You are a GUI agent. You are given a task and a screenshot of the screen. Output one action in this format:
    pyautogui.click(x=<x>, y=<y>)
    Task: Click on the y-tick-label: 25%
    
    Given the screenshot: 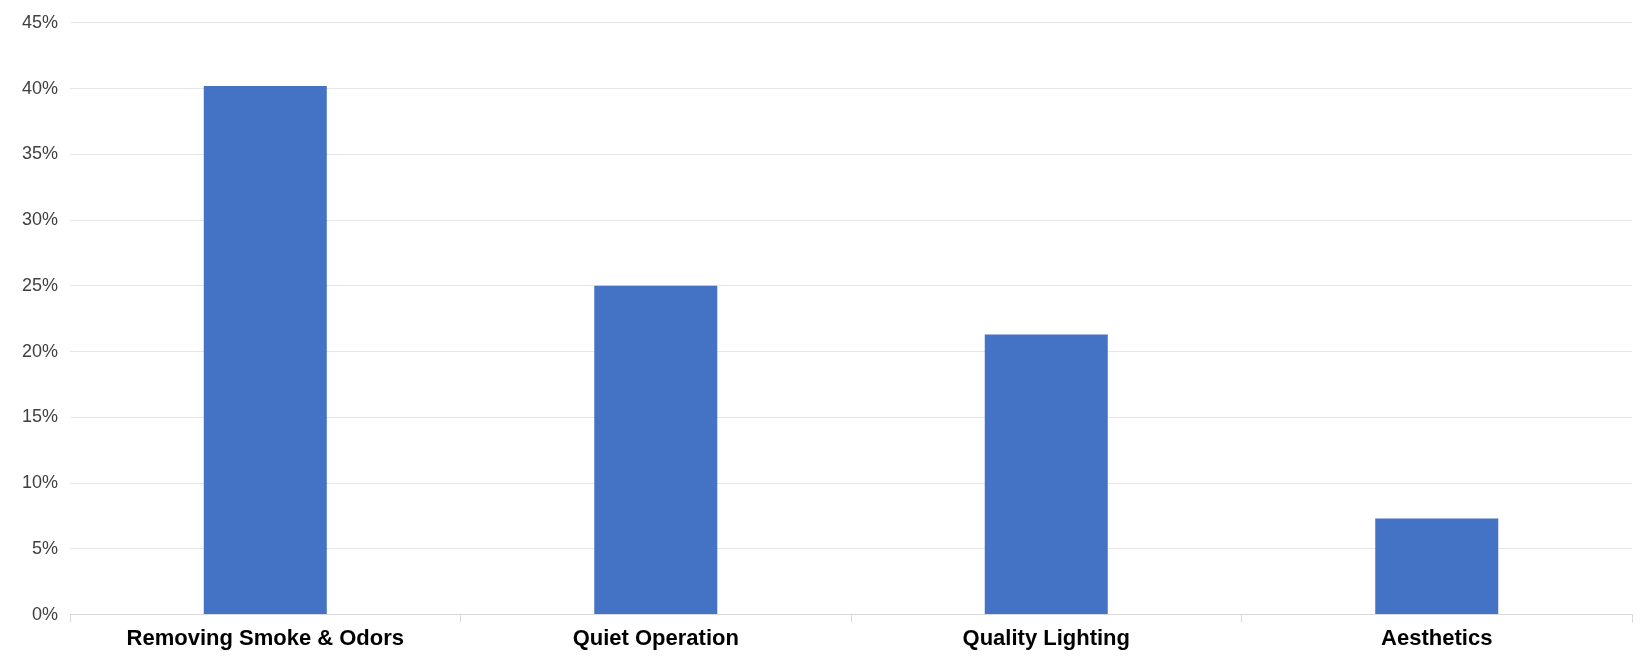 What is the action you would take?
    pyautogui.click(x=40, y=284)
    